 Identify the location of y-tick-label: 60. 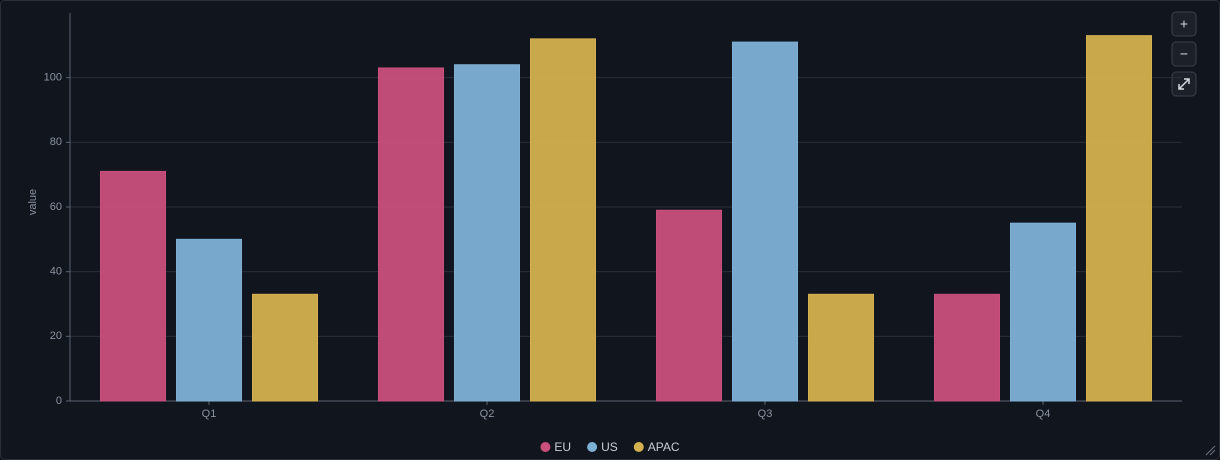
(56, 207).